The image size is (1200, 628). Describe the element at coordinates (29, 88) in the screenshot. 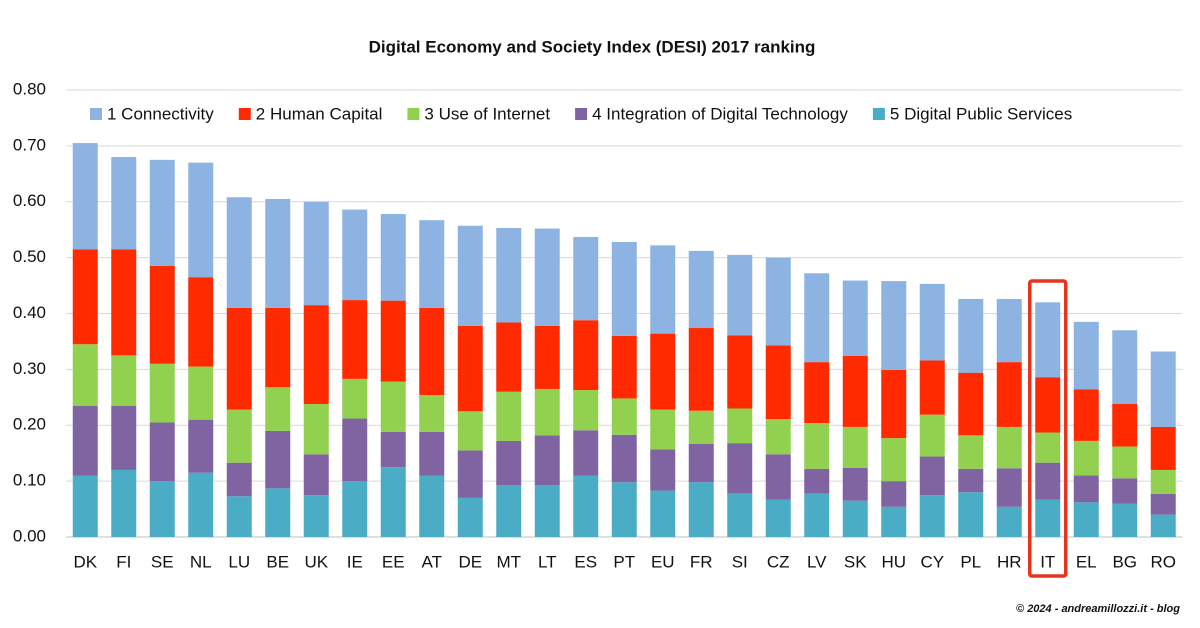

I see `y-tick-label: 0.80` at that location.